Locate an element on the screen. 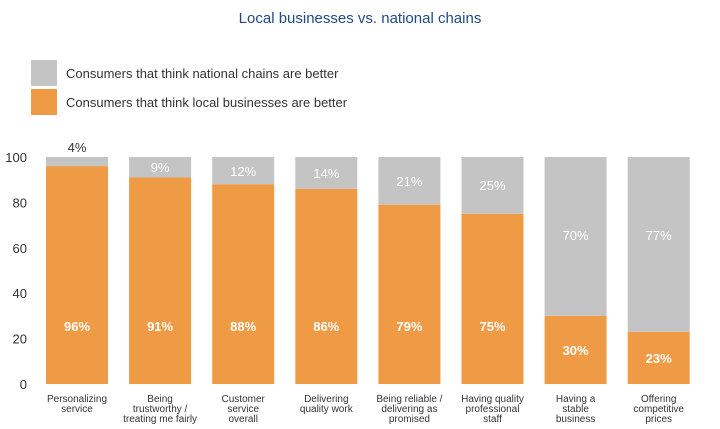 Image resolution: width=720 pixels, height=429 pixels. data-label-local: 96% is located at coordinates (77, 326).